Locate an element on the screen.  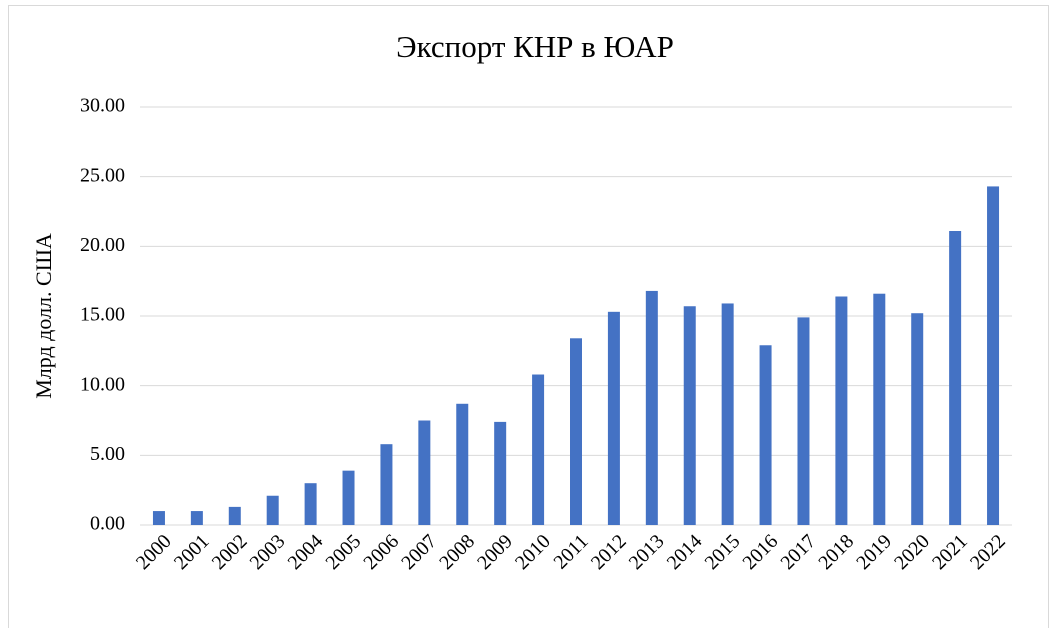
y-axis-label: Млрд долл. США is located at coordinates (43, 316).